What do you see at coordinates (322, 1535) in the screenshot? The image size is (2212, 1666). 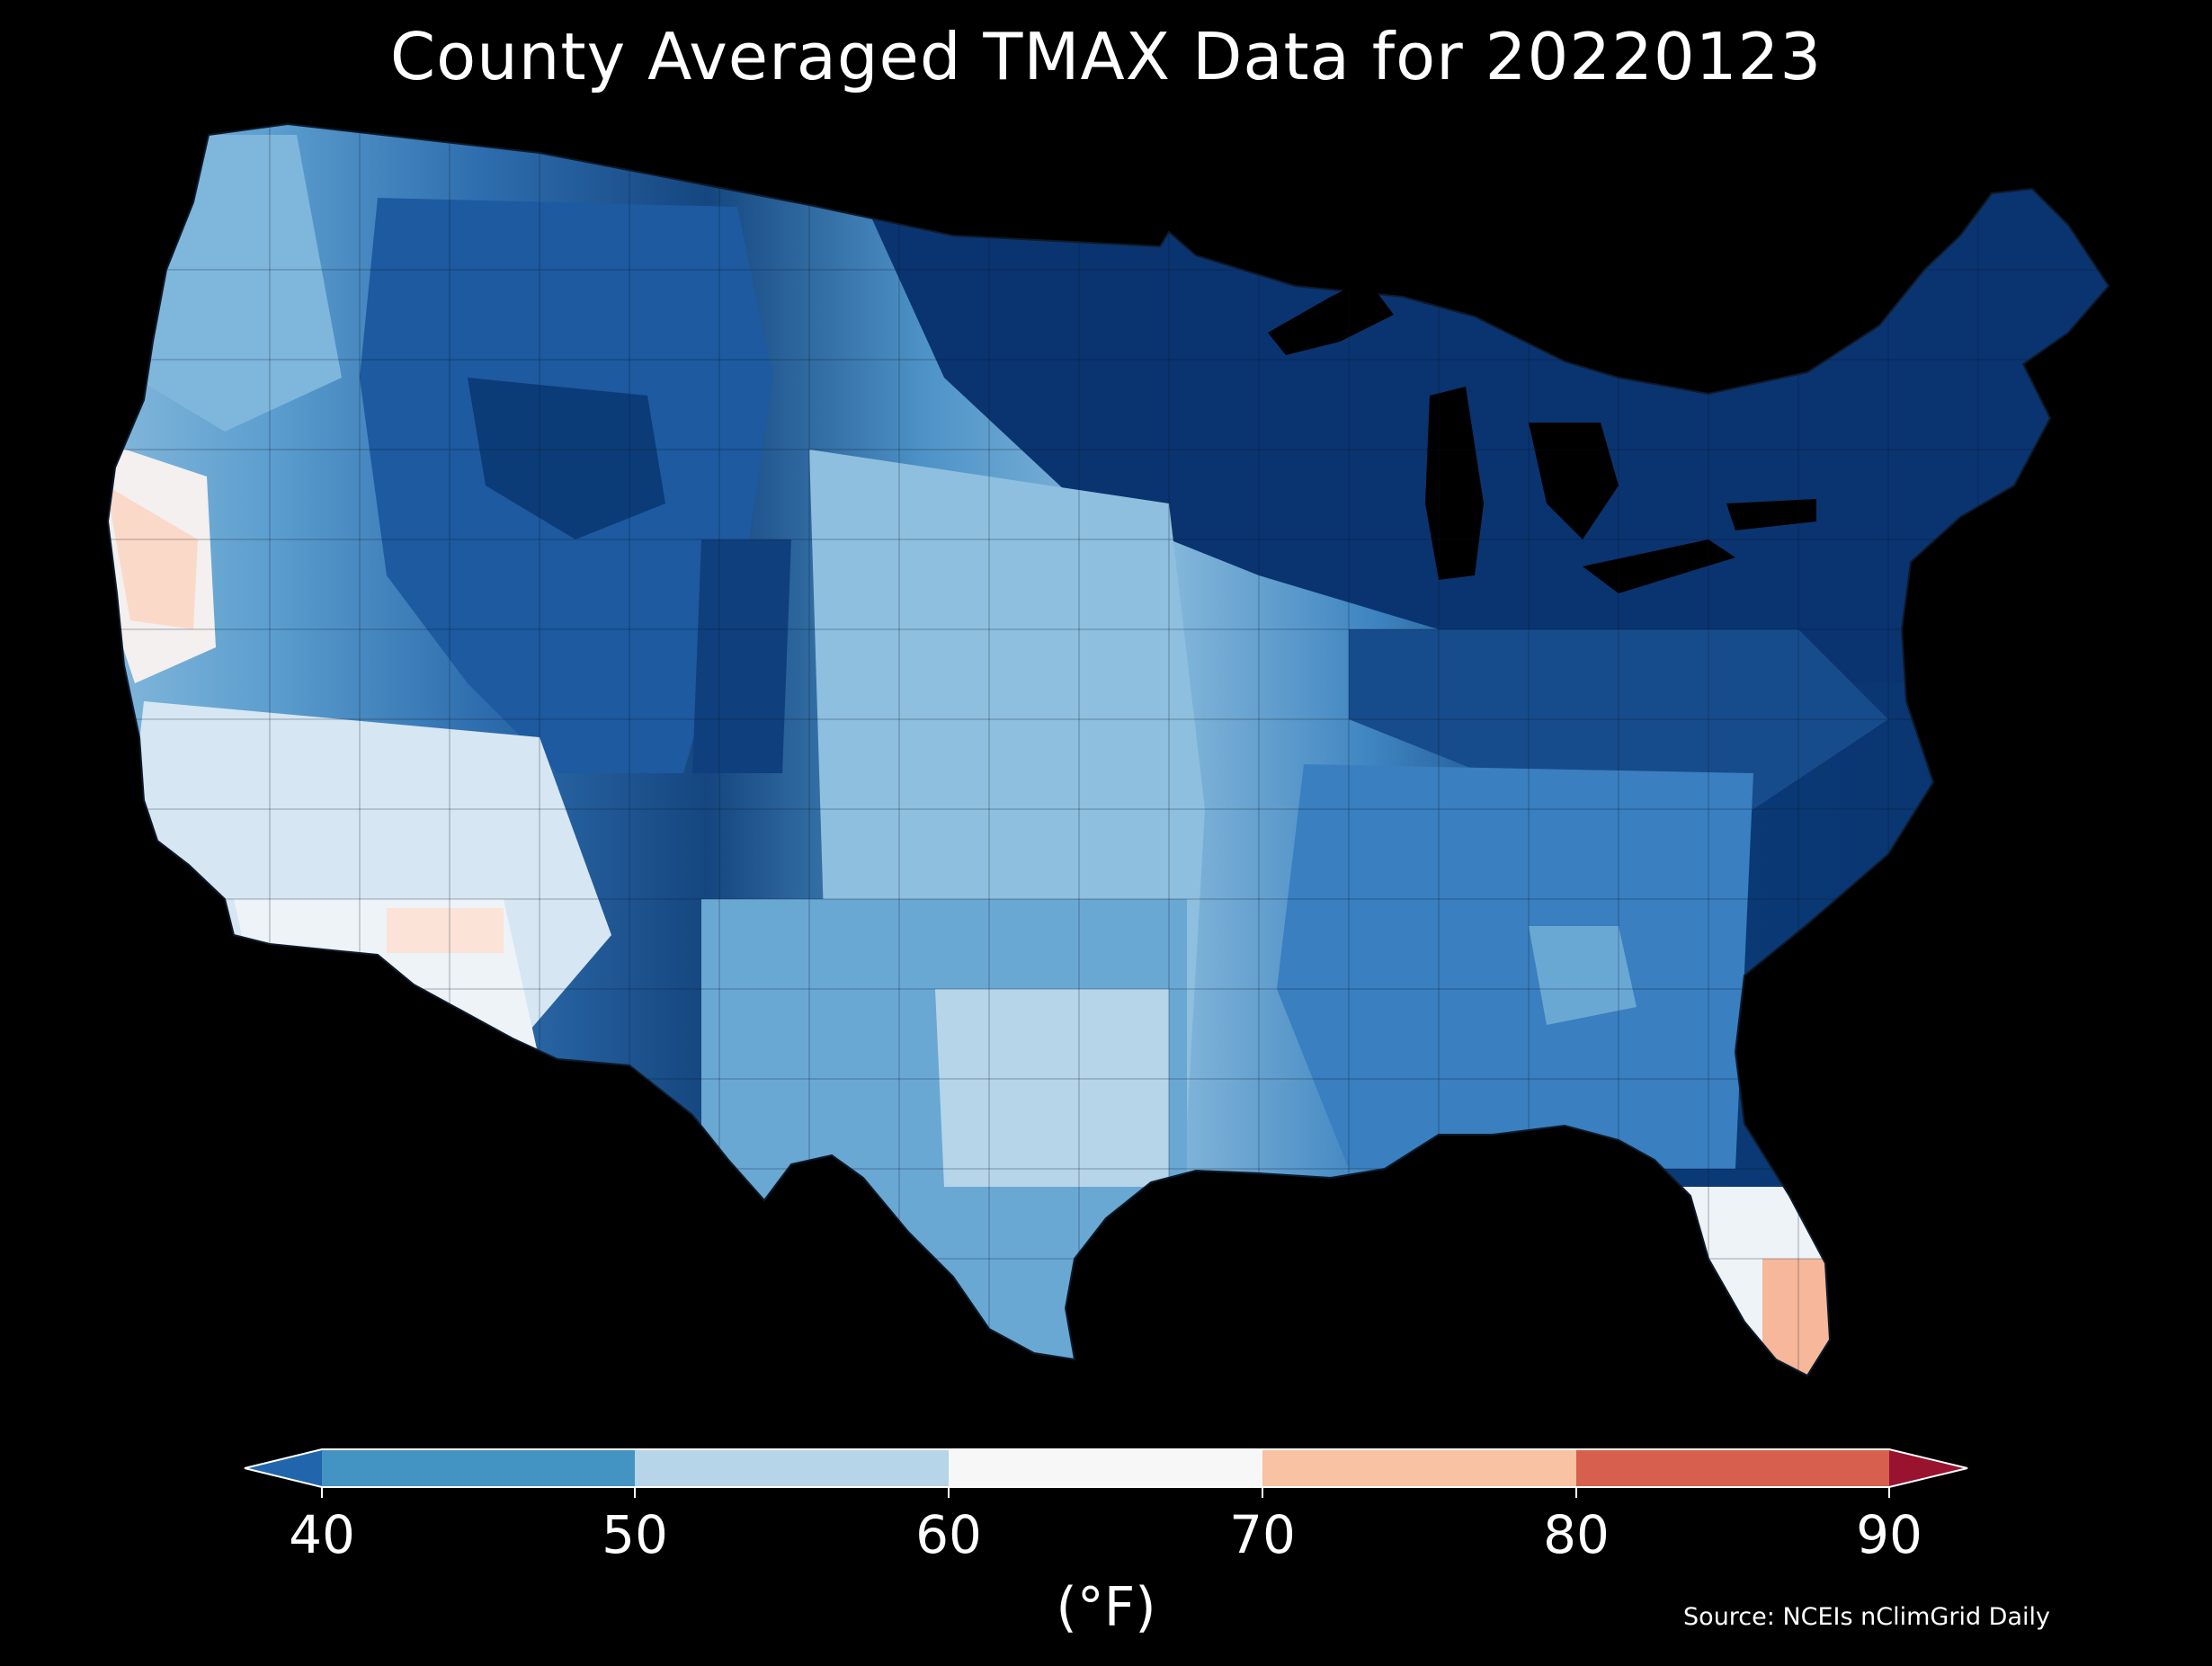 I see `colorbar-tick-40: 40` at bounding box center [322, 1535].